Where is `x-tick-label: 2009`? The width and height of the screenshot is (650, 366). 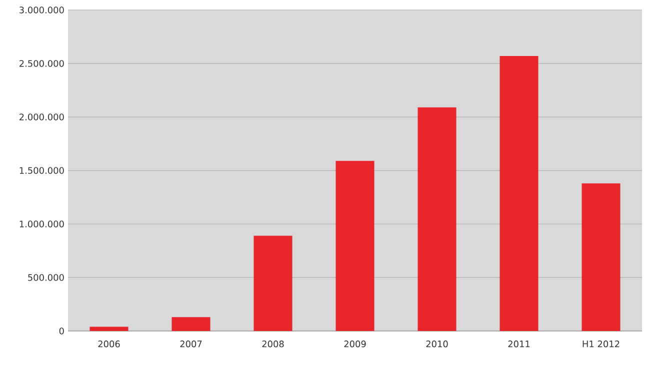
x-tick-label: 2009 is located at coordinates (355, 344).